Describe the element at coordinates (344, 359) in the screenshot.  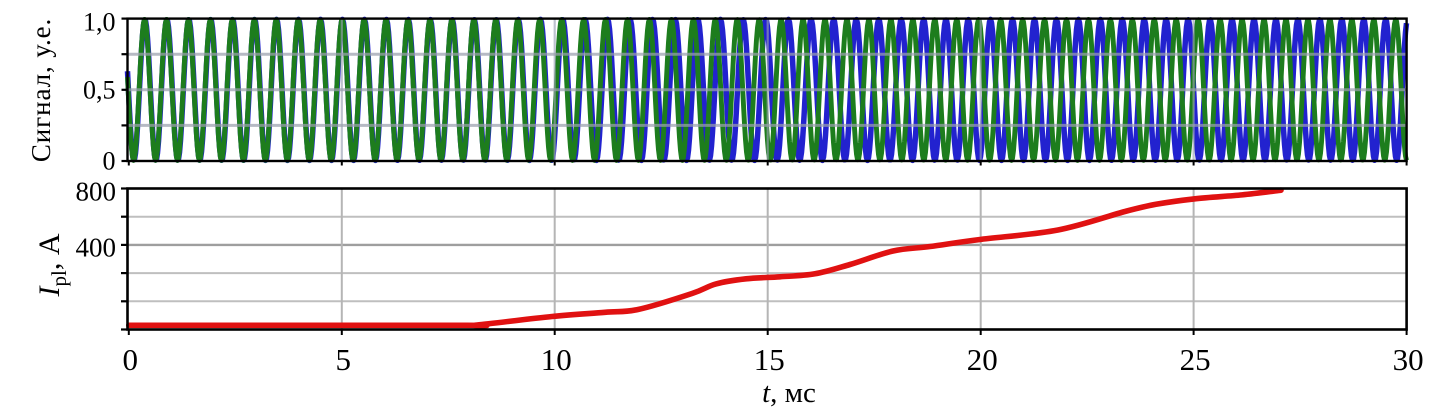
I see `svg-text: 5` at that location.